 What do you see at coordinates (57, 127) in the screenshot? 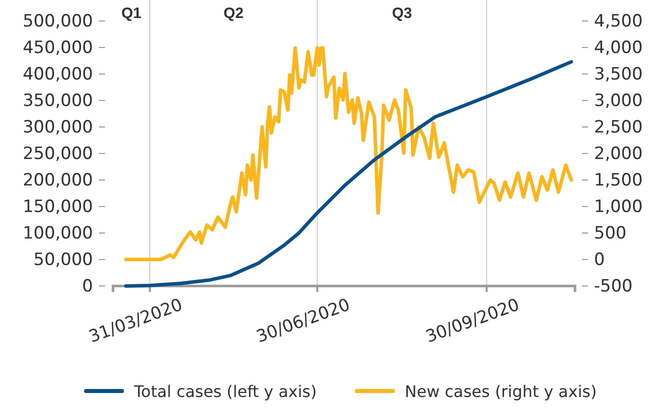
I see `y-tick-label: 300,000` at bounding box center [57, 127].